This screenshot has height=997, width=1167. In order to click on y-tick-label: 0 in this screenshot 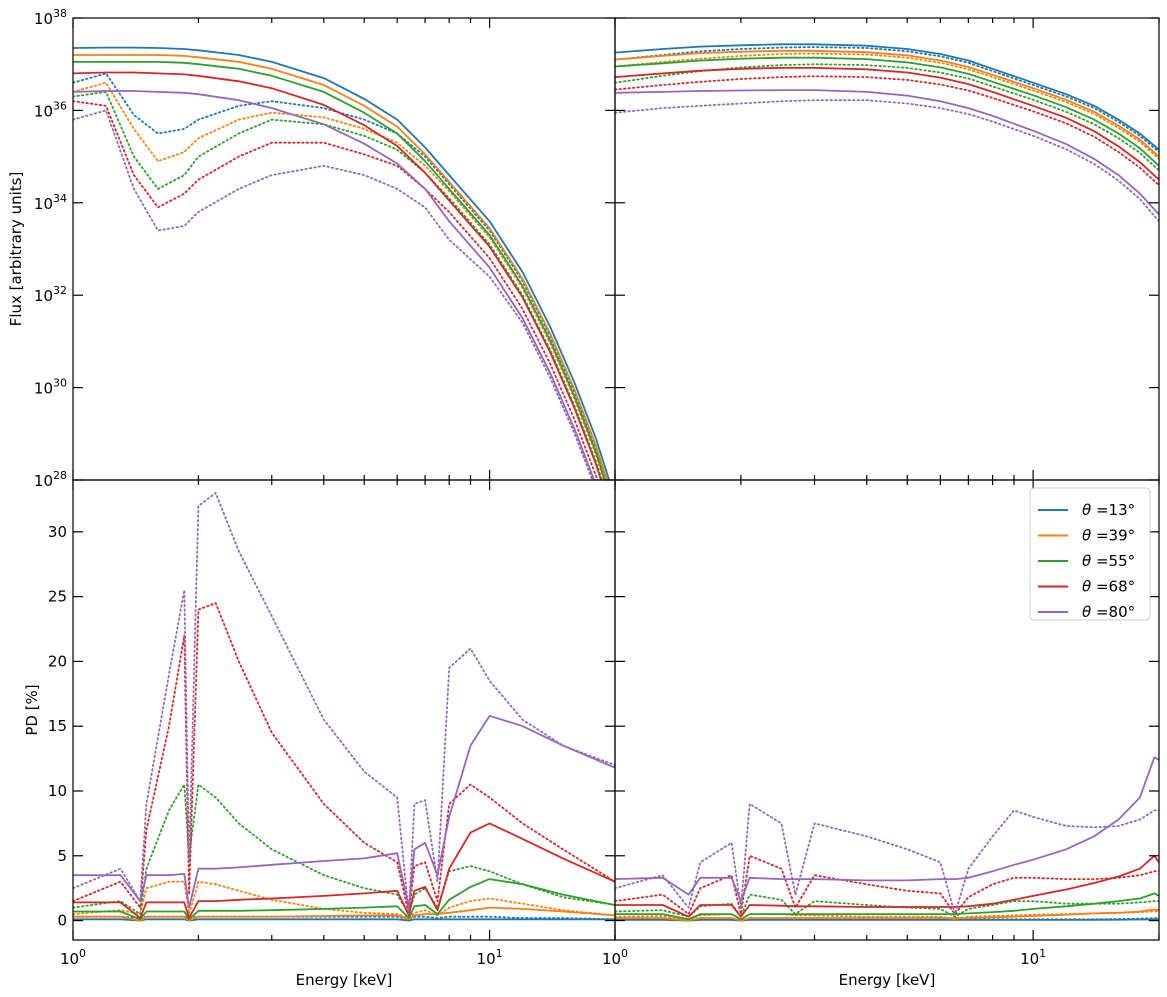, I will do `click(62, 921)`.